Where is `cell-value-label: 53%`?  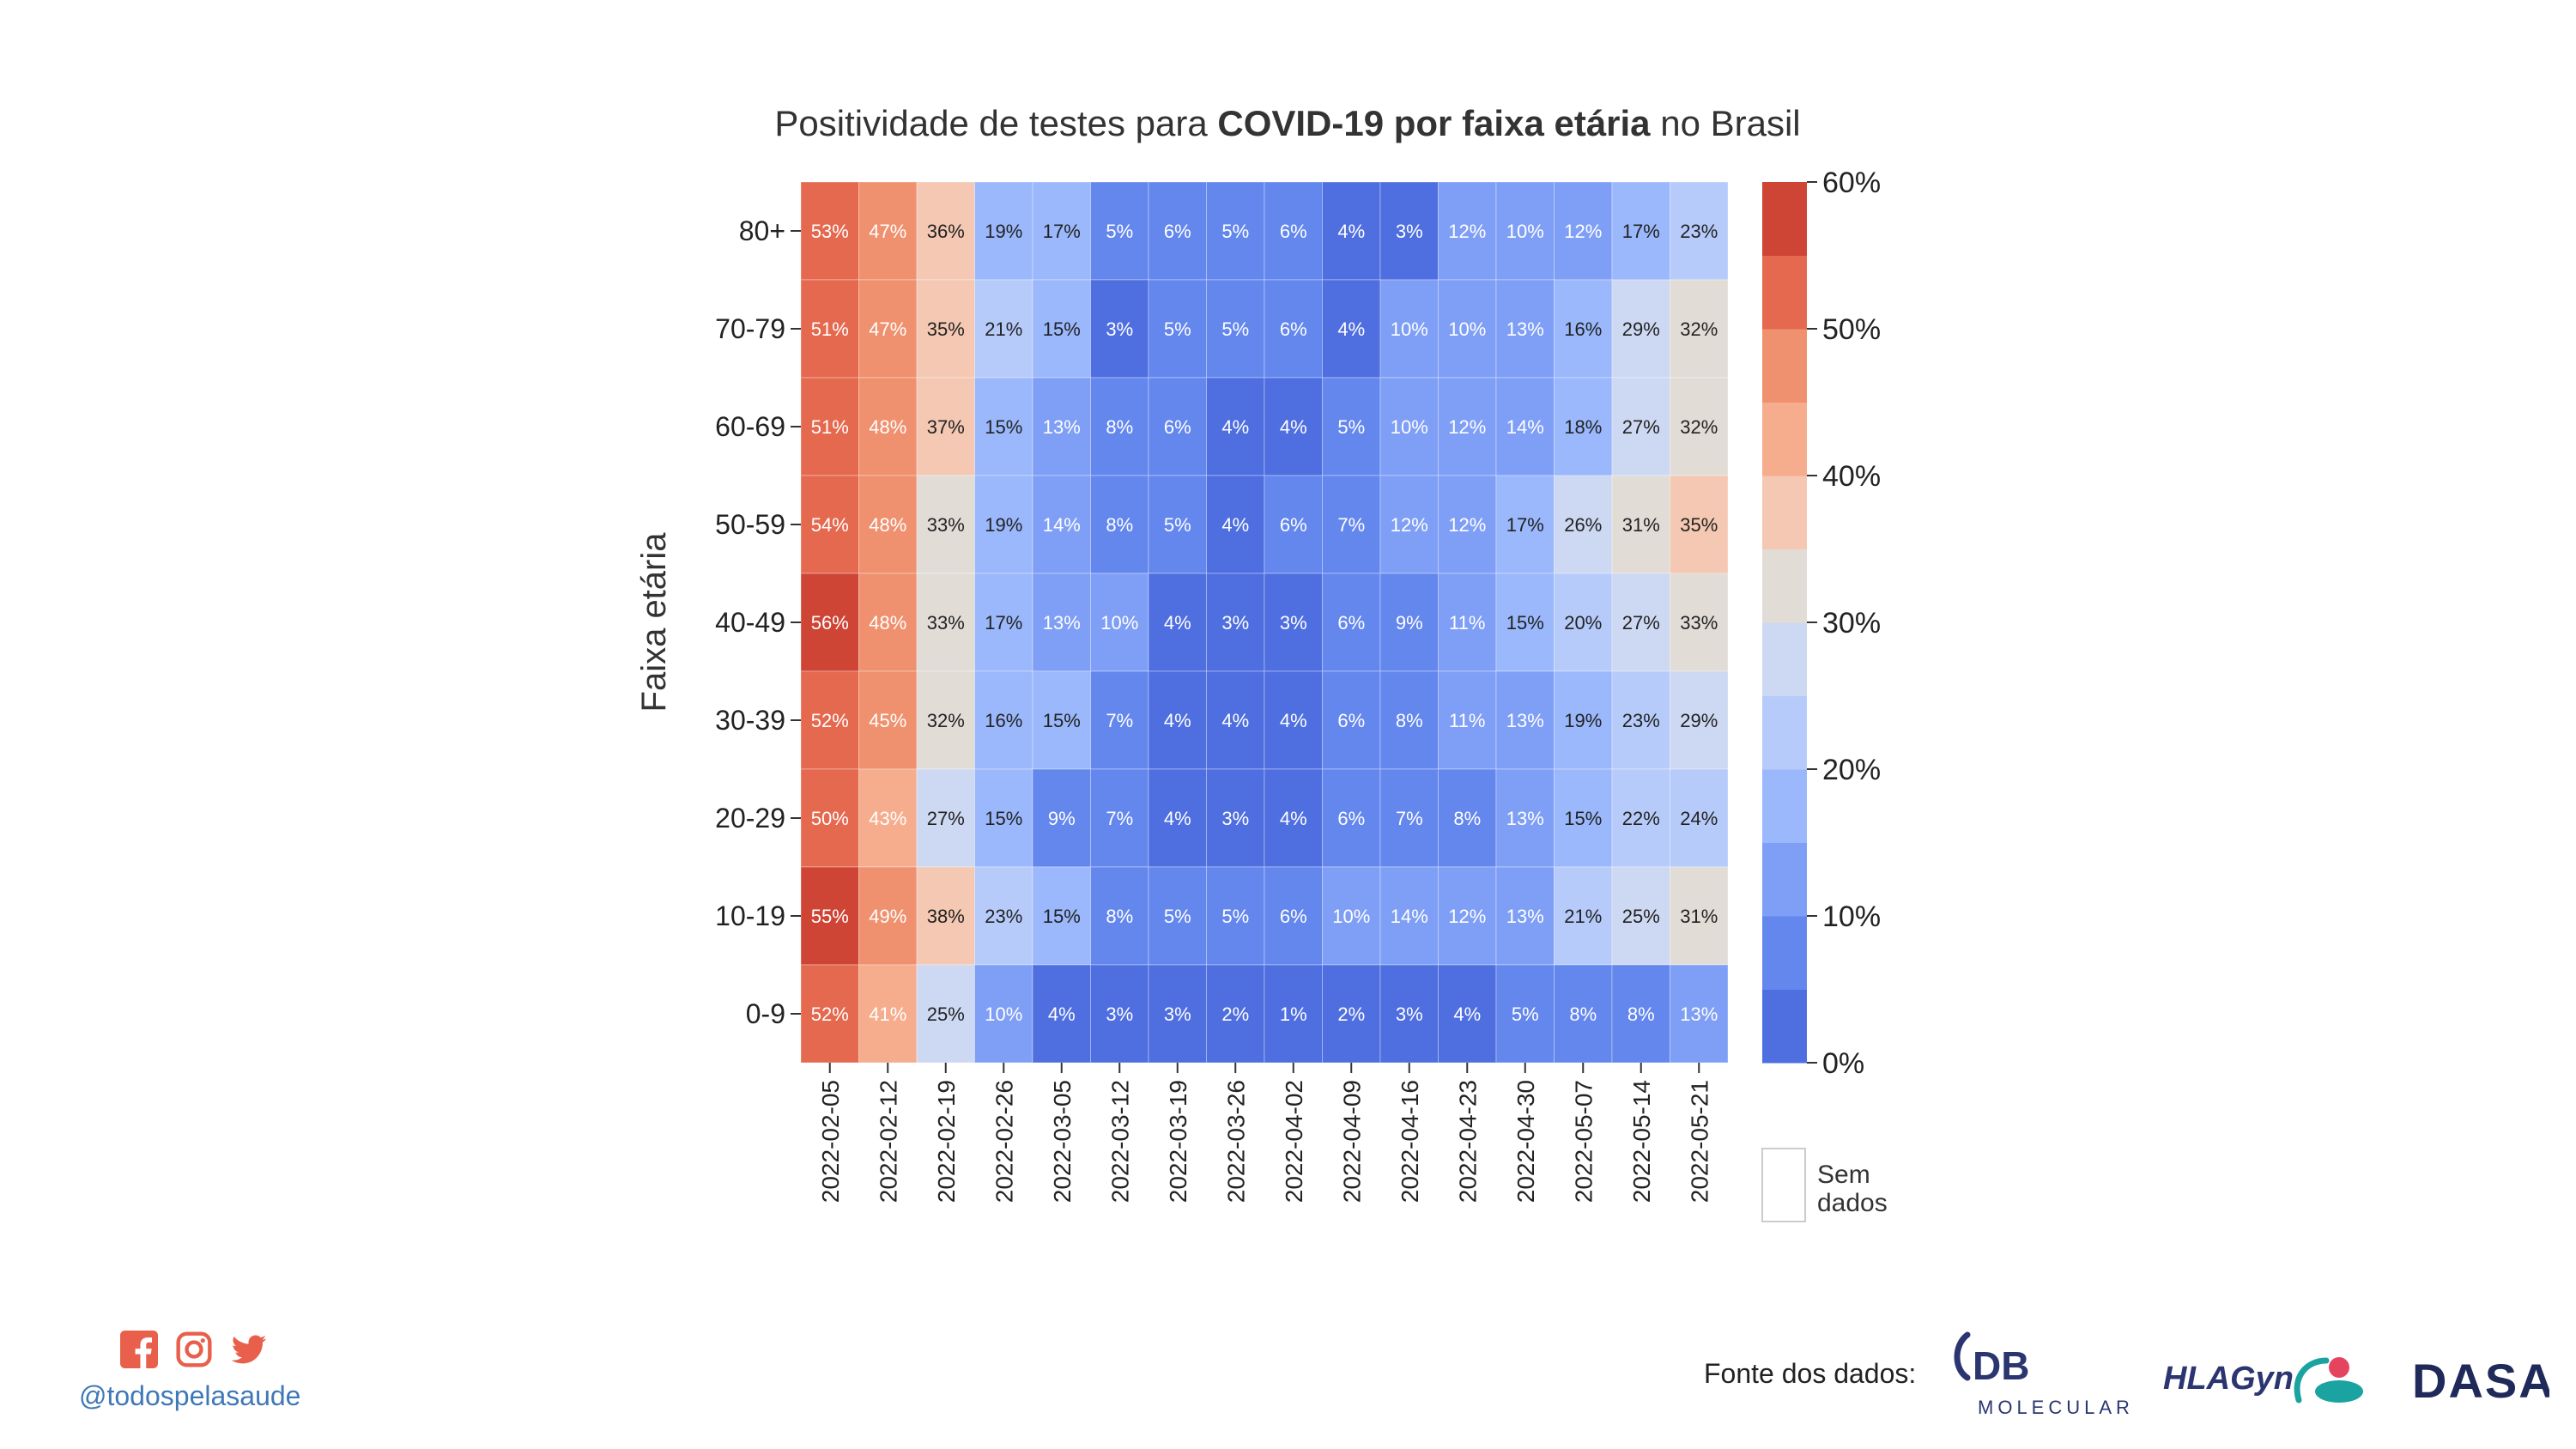
cell-value-label: 53% is located at coordinates (830, 231).